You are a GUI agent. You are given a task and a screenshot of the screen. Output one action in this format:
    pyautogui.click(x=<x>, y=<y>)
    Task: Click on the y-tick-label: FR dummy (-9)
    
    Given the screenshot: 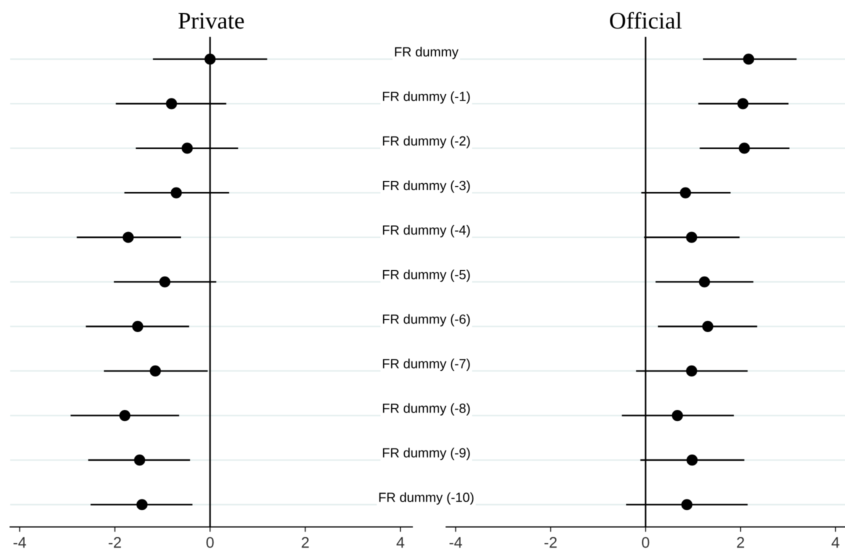 What is the action you would take?
    pyautogui.click(x=426, y=454)
    